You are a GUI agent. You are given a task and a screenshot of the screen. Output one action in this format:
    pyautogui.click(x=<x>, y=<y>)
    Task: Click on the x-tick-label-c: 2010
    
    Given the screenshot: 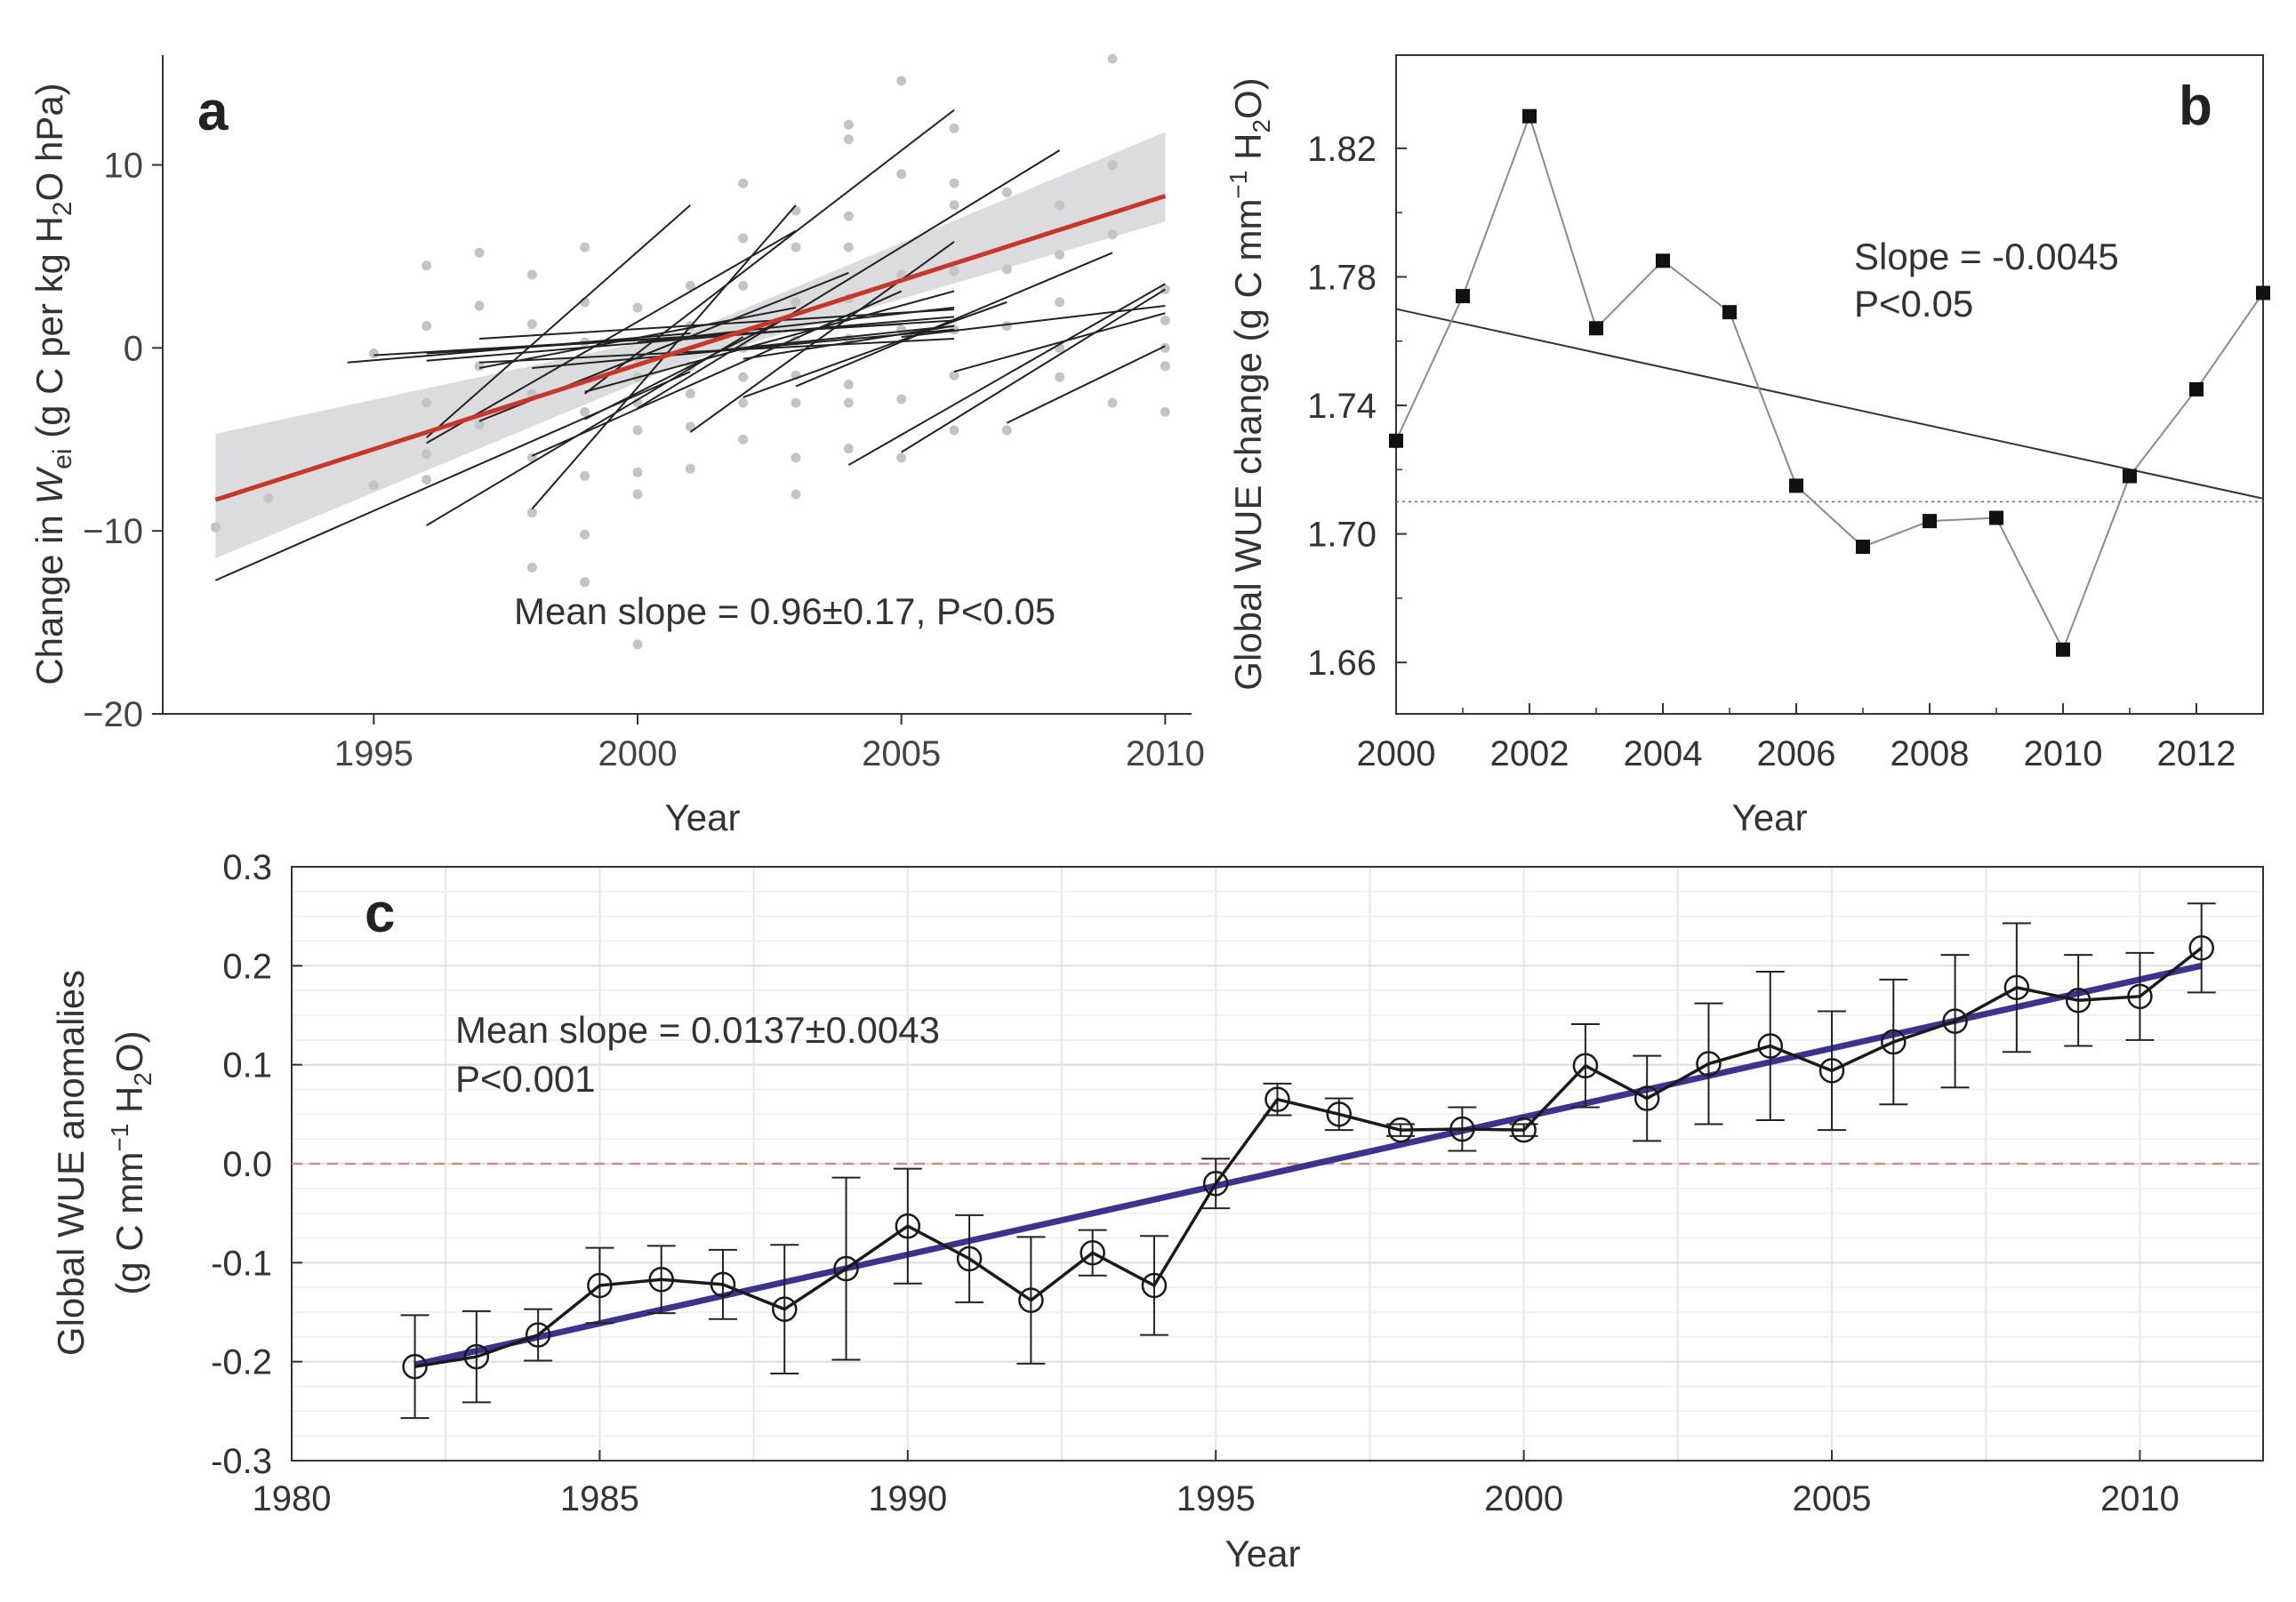 What is the action you would take?
    pyautogui.click(x=2140, y=1499)
    